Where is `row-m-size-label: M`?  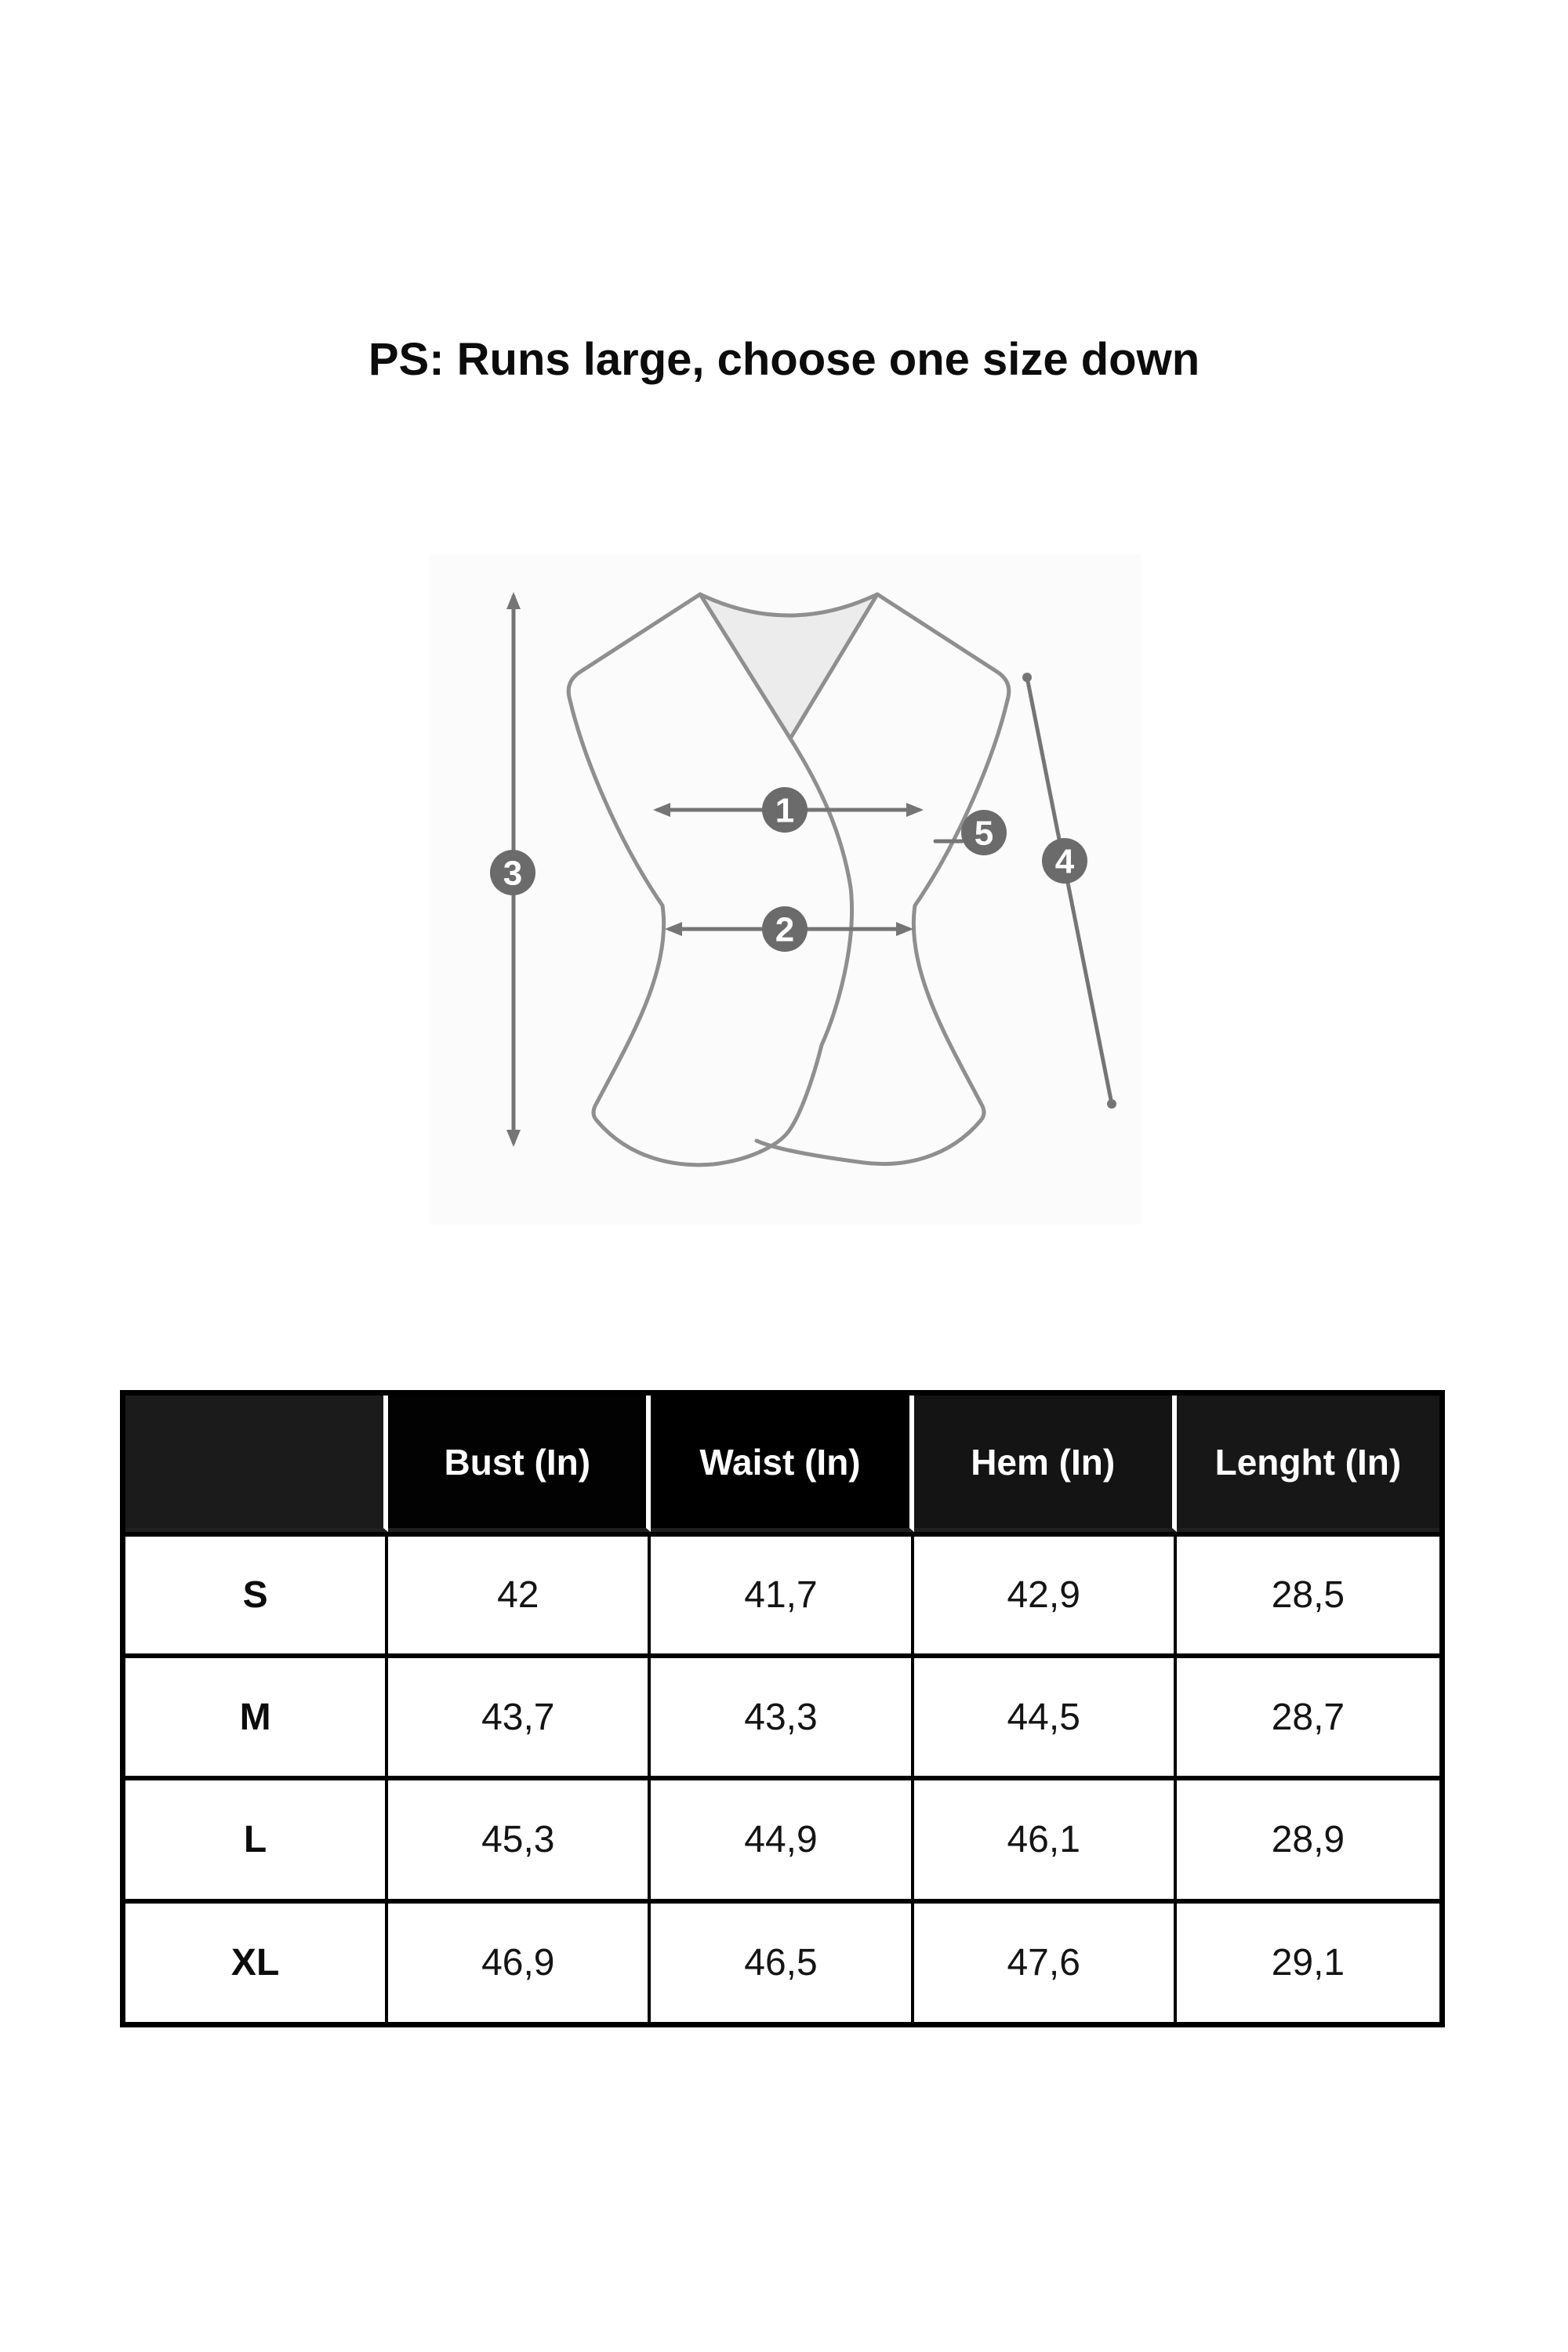
row-m-size-label: M is located at coordinates (257, 1714).